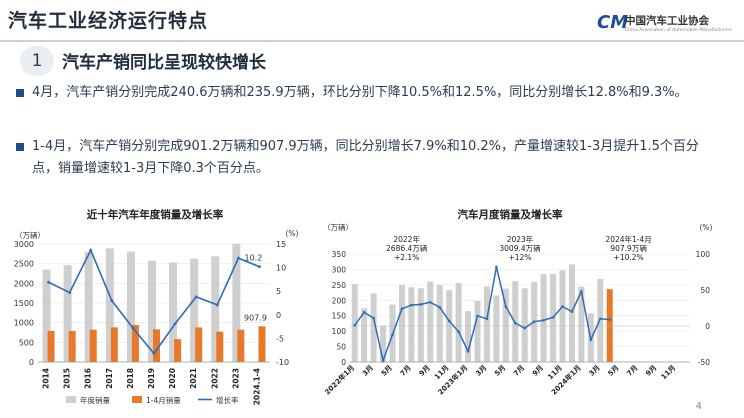  Describe the element at coordinates (703, 254) in the screenshot. I see `y-tick-right: 100` at that location.